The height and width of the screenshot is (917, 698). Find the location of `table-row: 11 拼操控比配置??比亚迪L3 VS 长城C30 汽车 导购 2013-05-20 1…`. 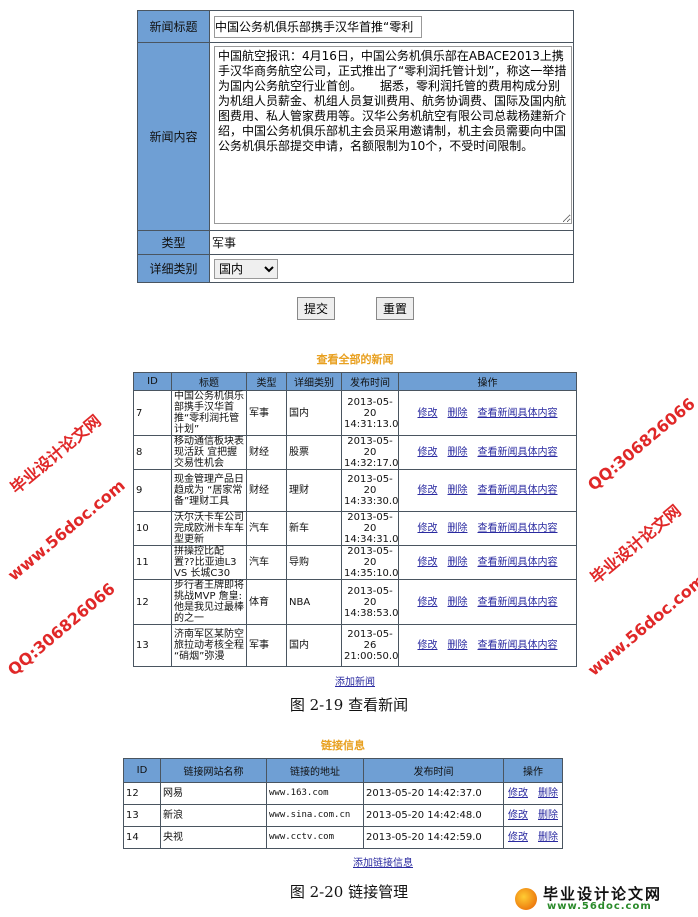

table-row: 11 拼操控比配置??比亚迪L3 VS 长城C30 汽车 导购 2013-05-20 1… is located at coordinates (355, 562).